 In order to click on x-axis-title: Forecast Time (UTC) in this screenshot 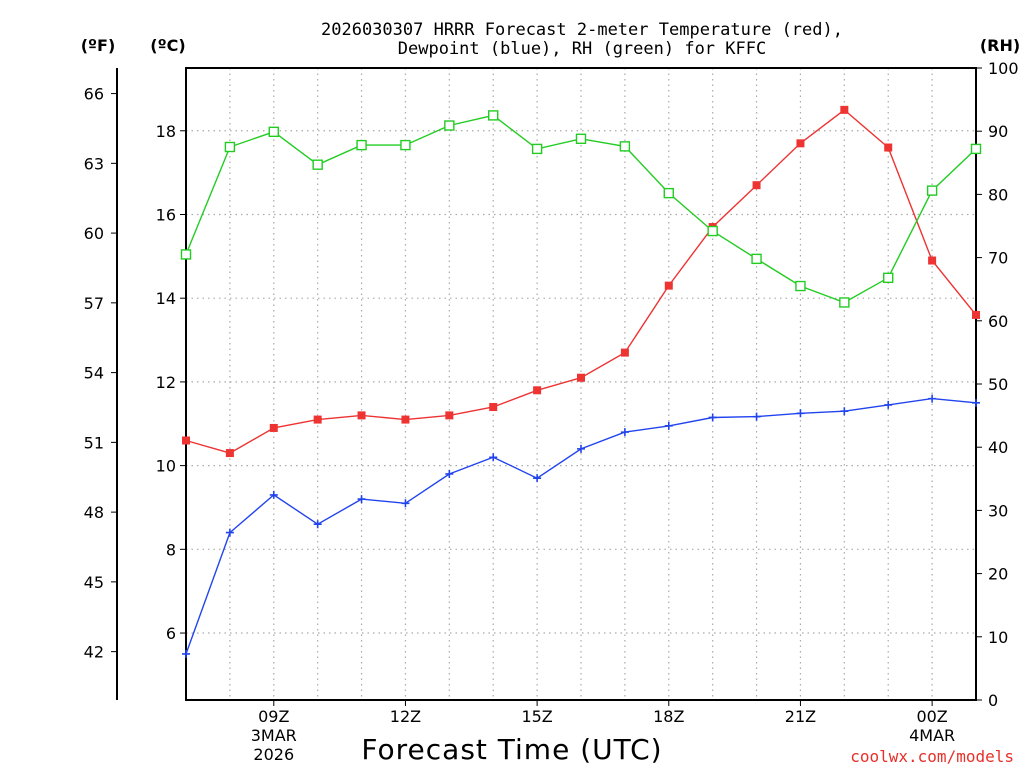, I will do `click(511, 749)`.